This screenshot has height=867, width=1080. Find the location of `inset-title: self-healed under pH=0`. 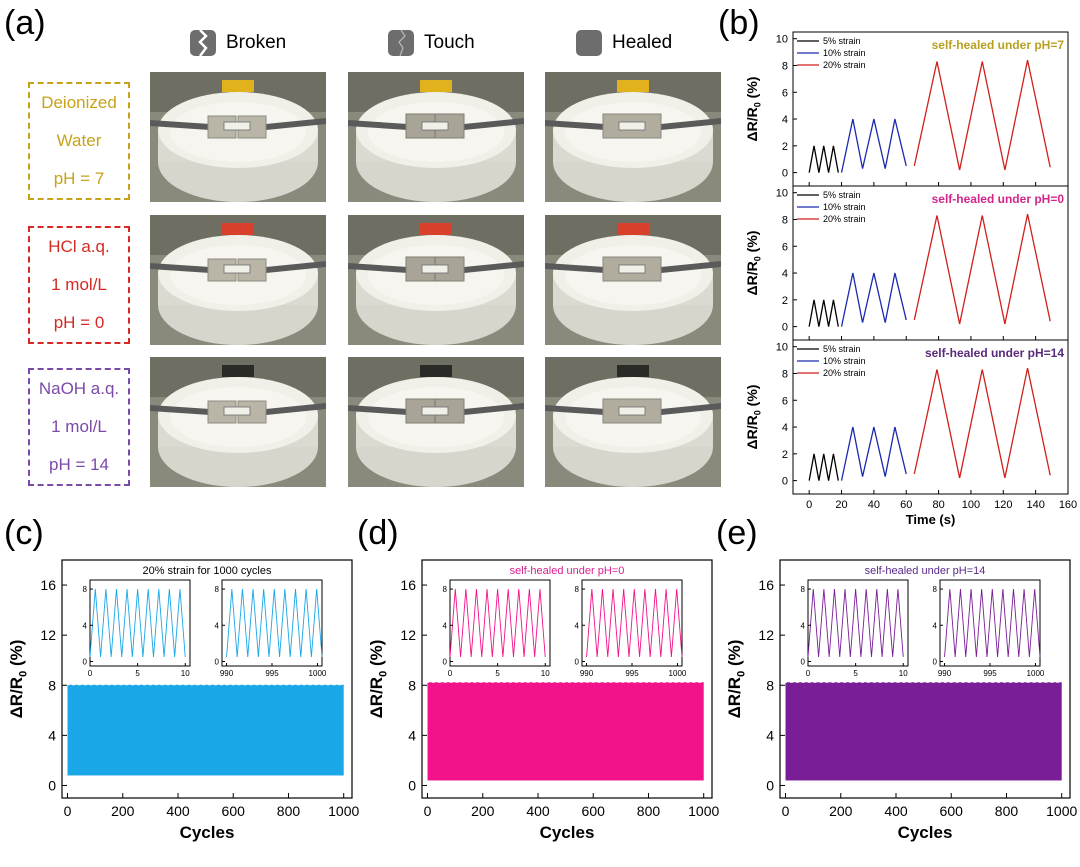

inset-title: self-healed under pH=0 is located at coordinates (567, 571).